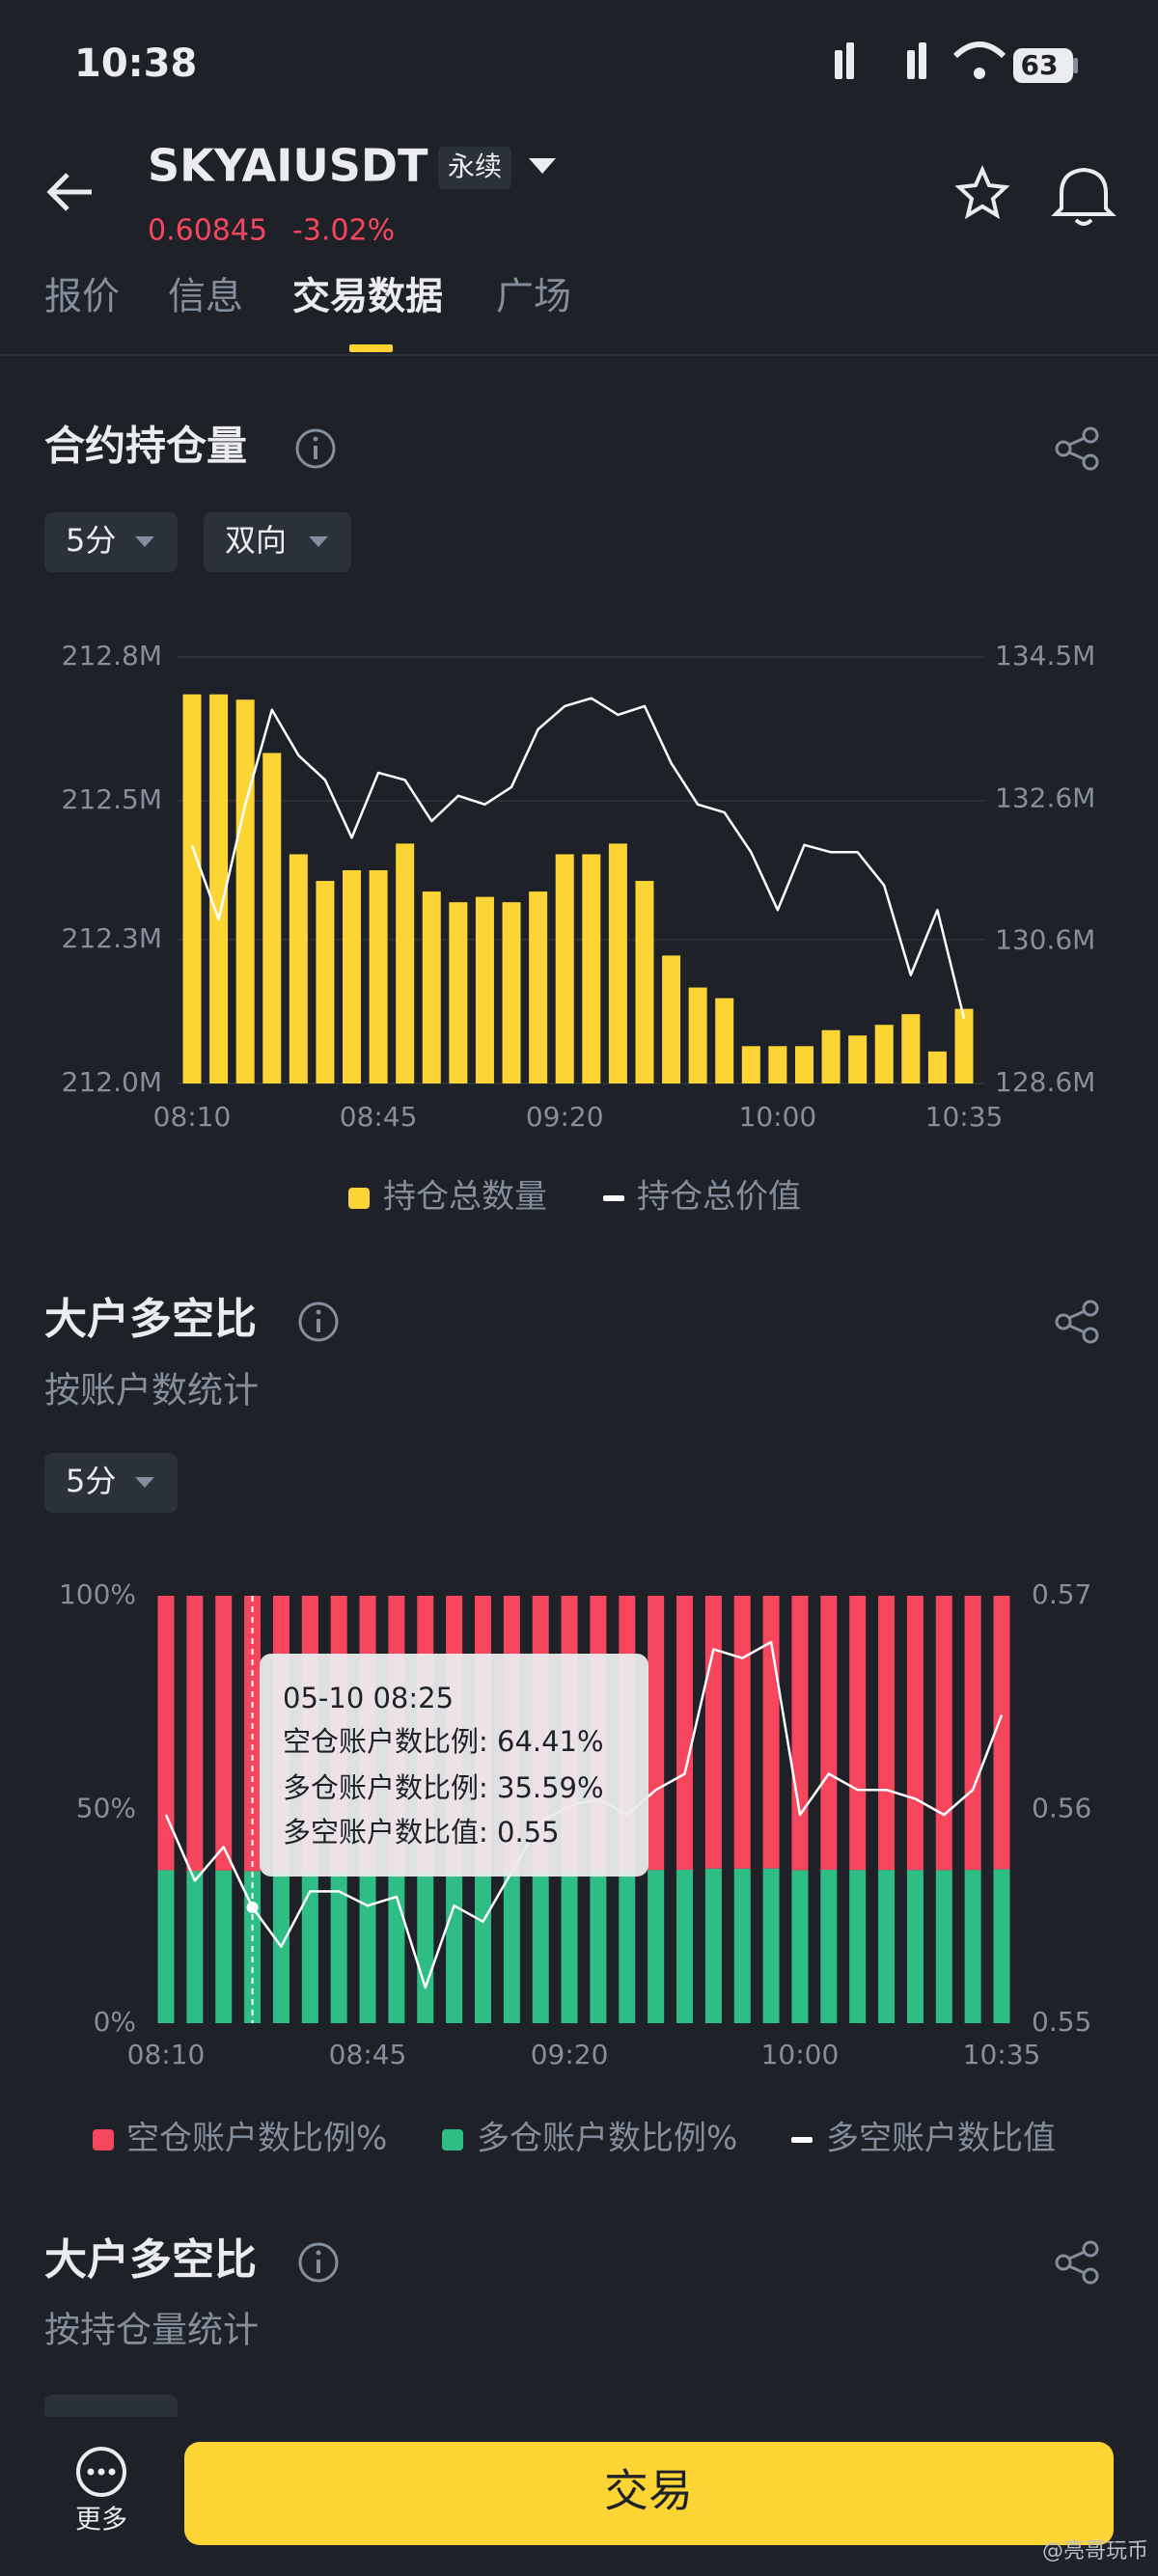 The height and width of the screenshot is (2576, 1158). I want to click on section-title: 大户多空比, so click(150, 1319).